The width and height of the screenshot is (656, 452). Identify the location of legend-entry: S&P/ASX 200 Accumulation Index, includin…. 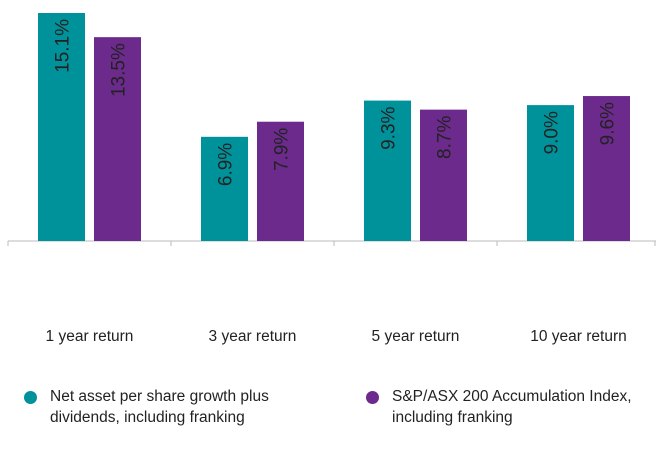
(509, 407).